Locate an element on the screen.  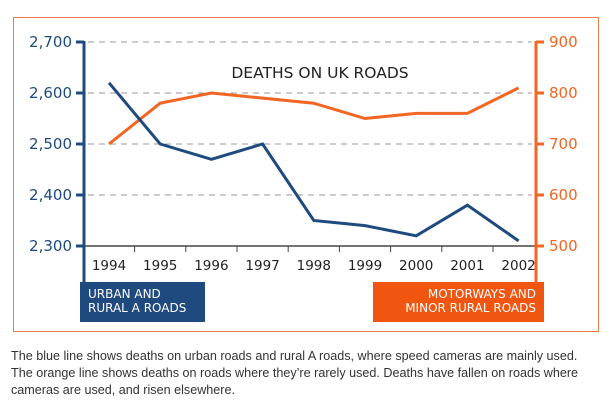
left-tick-label: 2,700 is located at coordinates (50, 42).